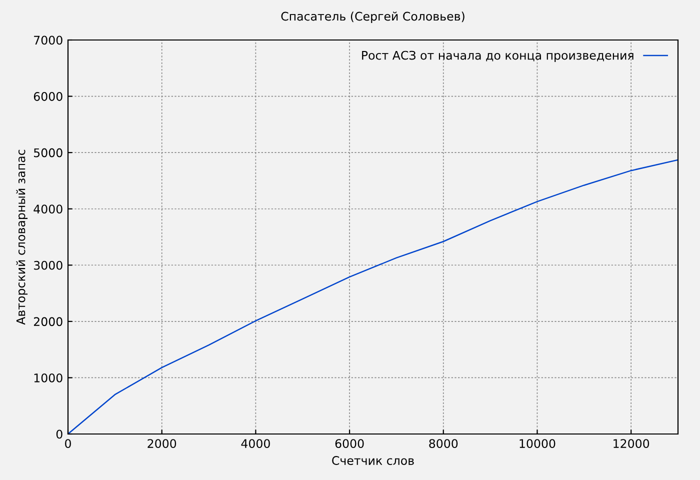 The width and height of the screenshot is (700, 480). Describe the element at coordinates (48, 96) in the screenshot. I see `y-tick-label: 6000` at that location.